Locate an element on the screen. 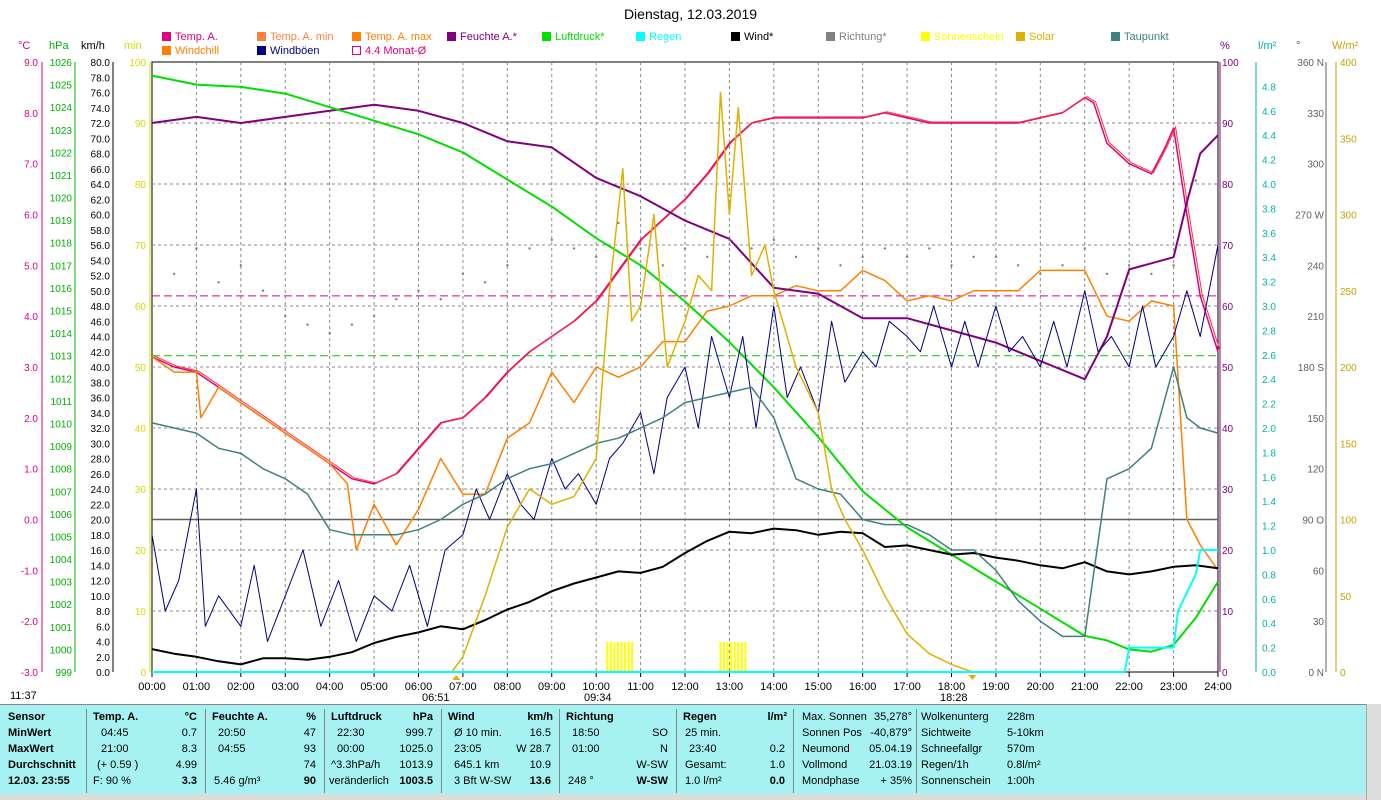 The height and width of the screenshot is (800, 1381). wind-axis-tick-label: 22.0 is located at coordinates (101, 505).